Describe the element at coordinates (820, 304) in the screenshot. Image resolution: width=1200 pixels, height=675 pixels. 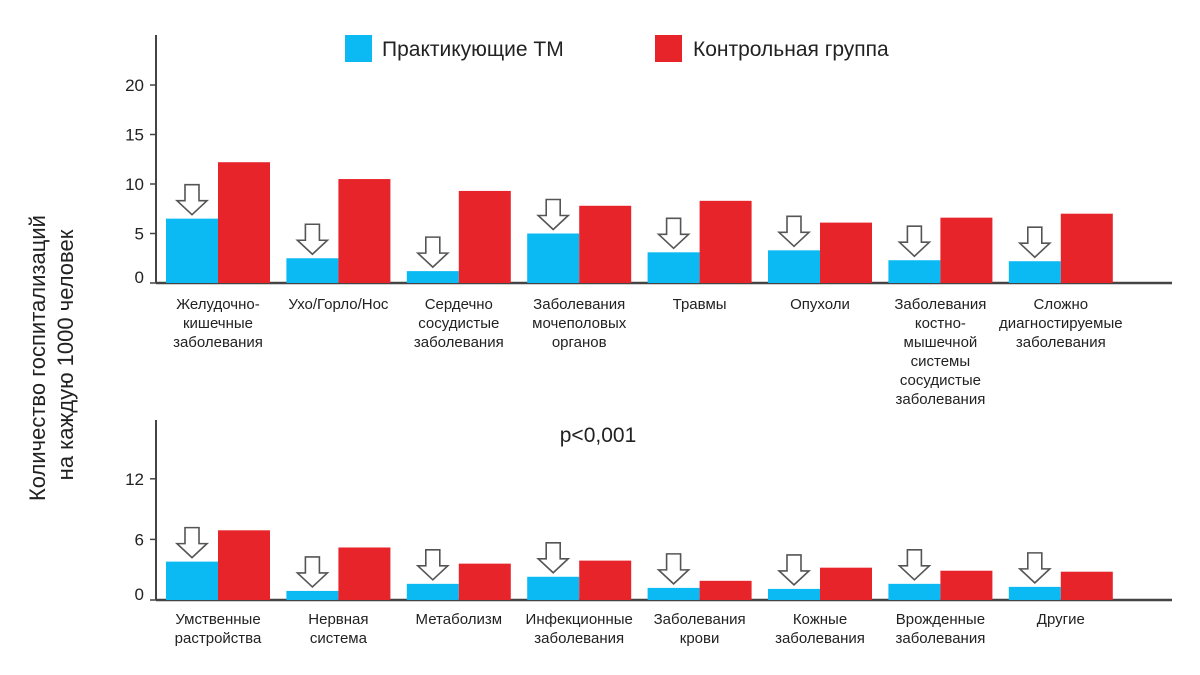
I see `category-label-top-5: Опухоли` at that location.